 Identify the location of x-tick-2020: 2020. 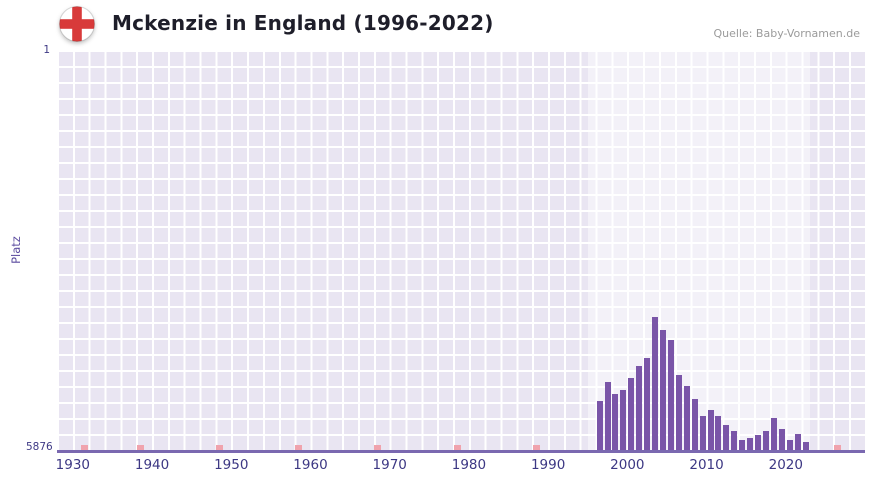
(785, 465).